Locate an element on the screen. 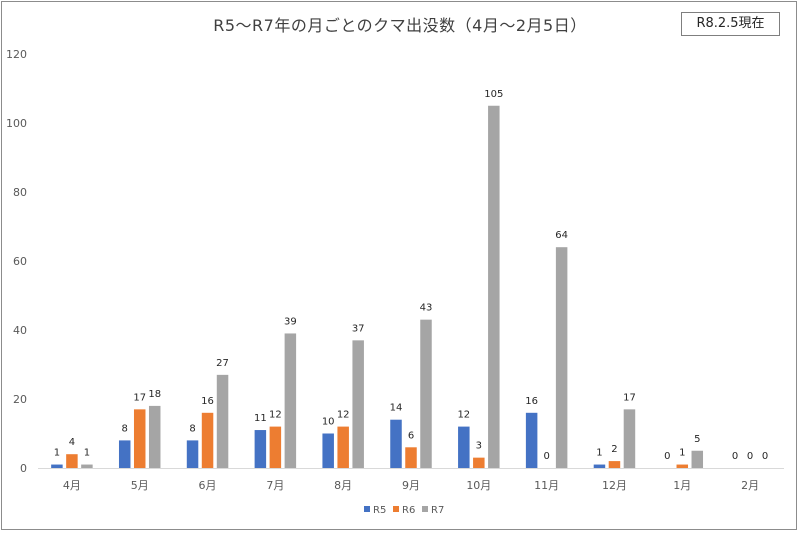 The width and height of the screenshot is (800, 533). x-tick-label: 8月 is located at coordinates (343, 485).